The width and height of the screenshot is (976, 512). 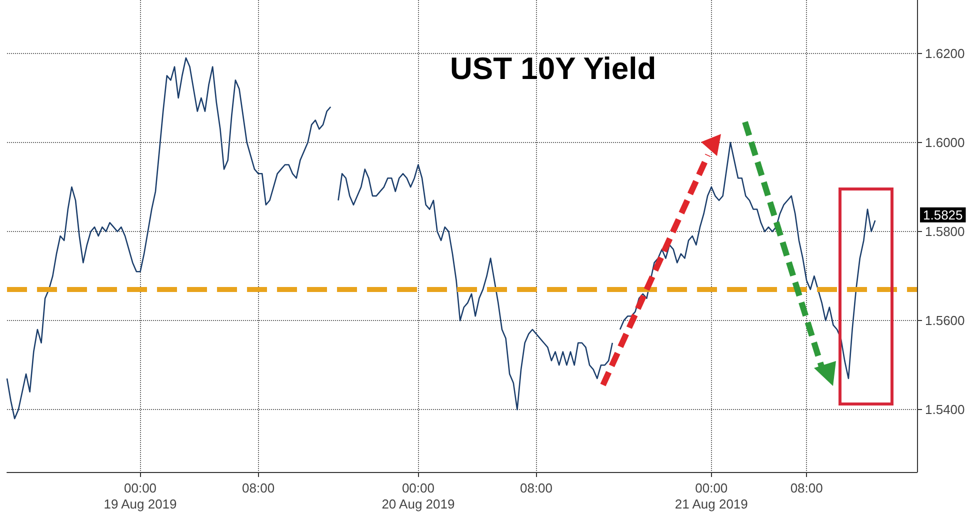 What do you see at coordinates (711, 496) in the screenshot?
I see `x-tick-label: 00:00 21 Aug 2019` at bounding box center [711, 496].